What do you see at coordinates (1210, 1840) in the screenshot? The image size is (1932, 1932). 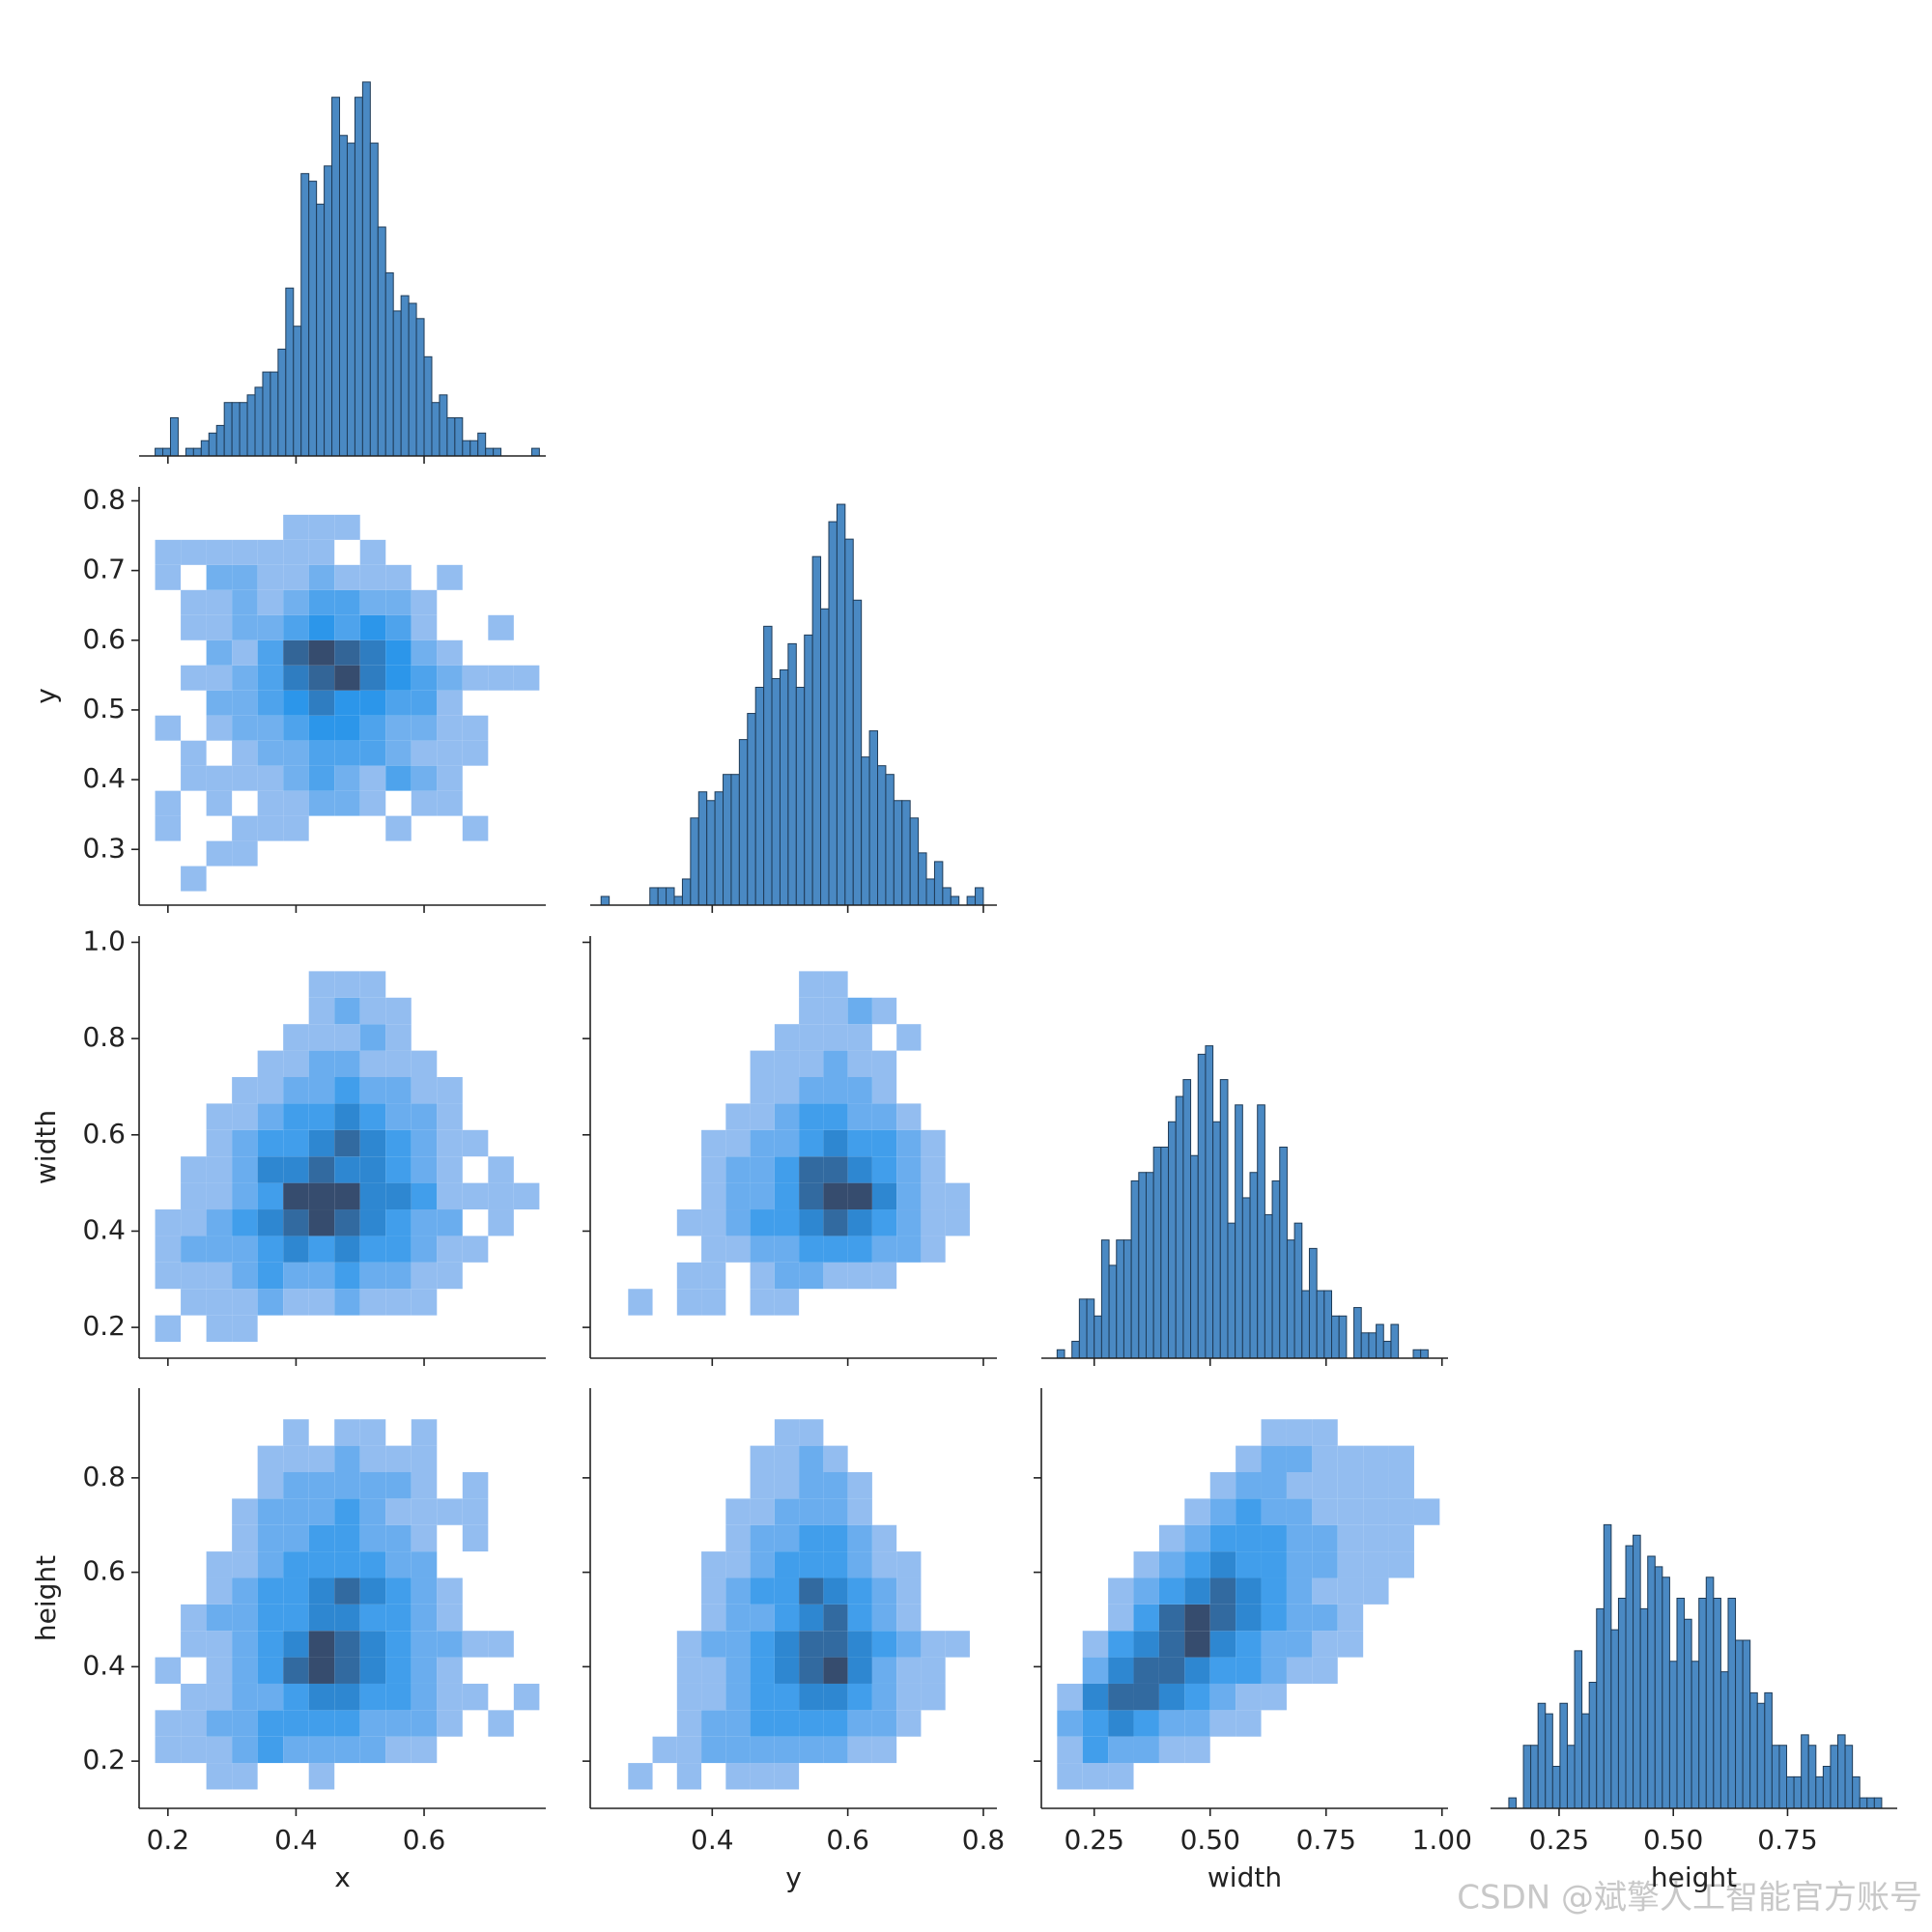 I see `x-tick-label: 0.50` at bounding box center [1210, 1840].